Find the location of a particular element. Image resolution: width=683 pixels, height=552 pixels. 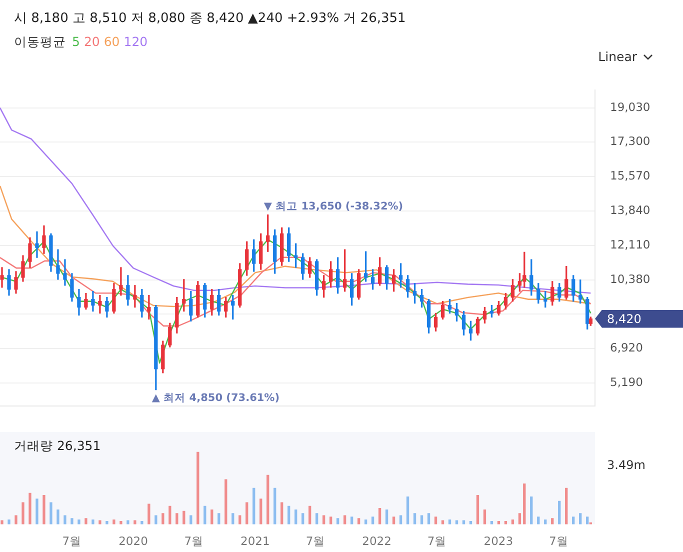

x-tick-label: 2020 is located at coordinates (133, 541).